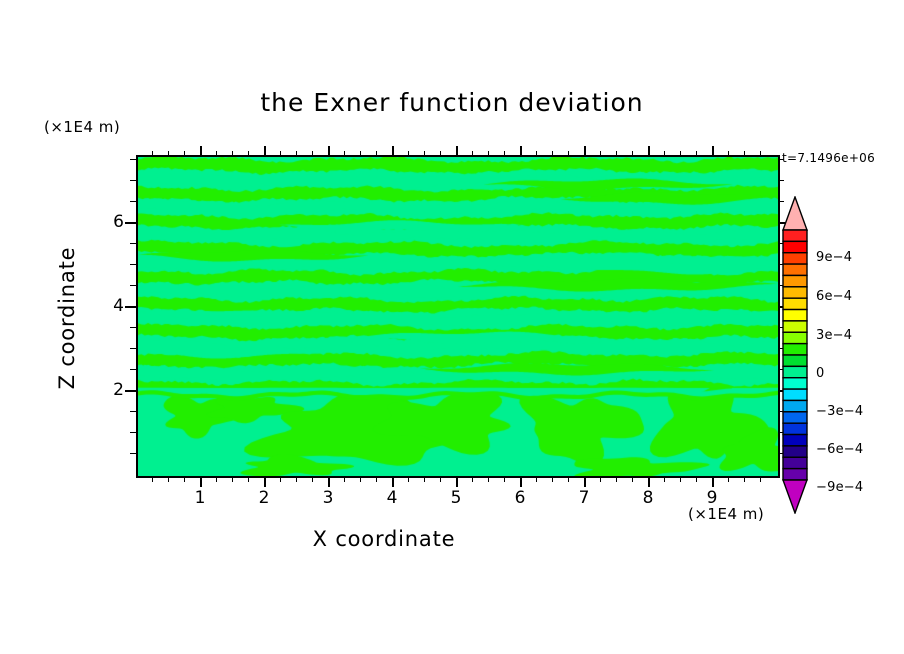 The width and height of the screenshot is (904, 654). I want to click on y-tick-label: 2, so click(118, 390).